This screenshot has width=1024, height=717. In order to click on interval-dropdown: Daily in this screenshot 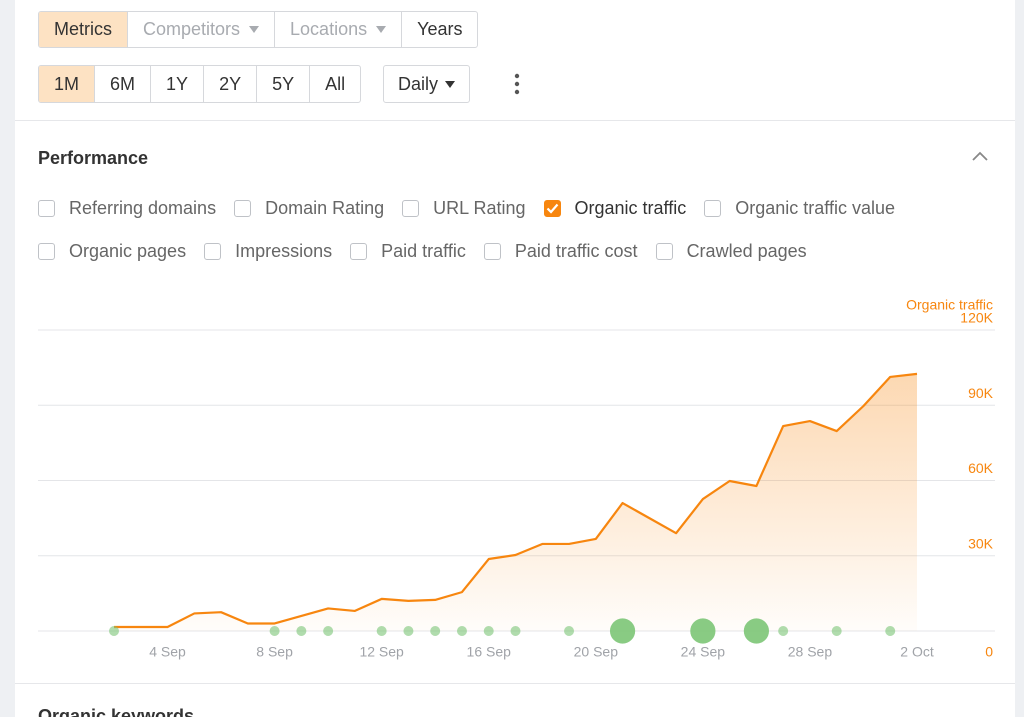, I will do `click(427, 84)`.